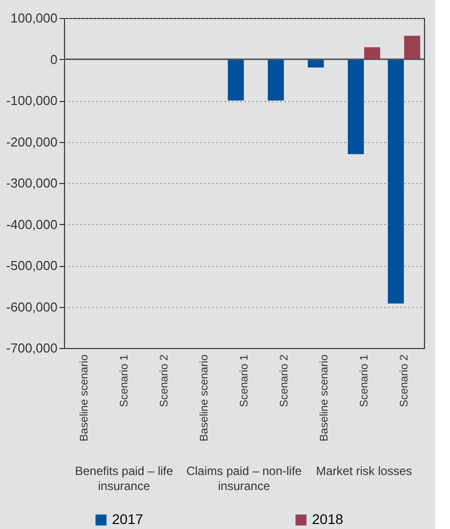  Describe the element at coordinates (32, 265) in the screenshot. I see `y-tick-label: -500,000` at that location.